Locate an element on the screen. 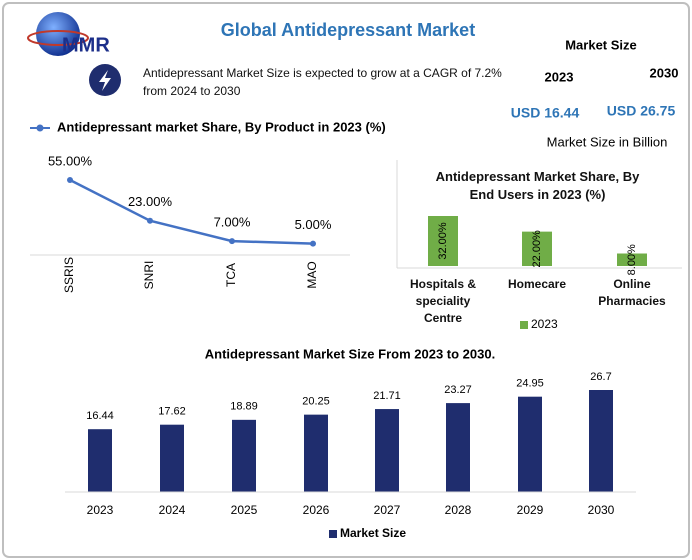  legend-label: 2023 is located at coordinates (544, 324).